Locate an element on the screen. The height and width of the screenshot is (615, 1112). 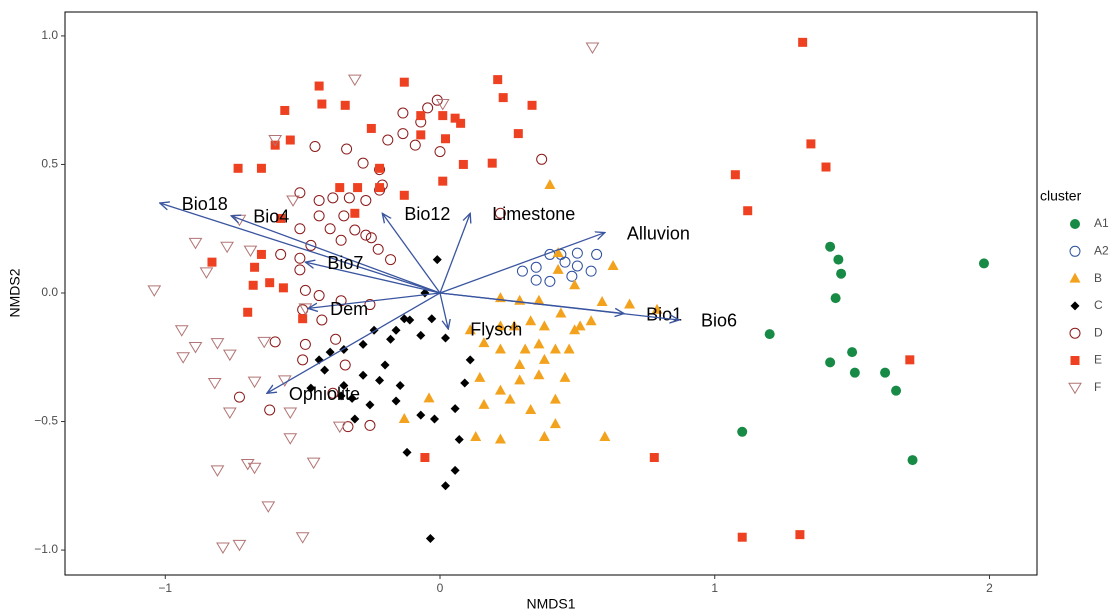
vector-label: Bio18 is located at coordinates (205, 204).